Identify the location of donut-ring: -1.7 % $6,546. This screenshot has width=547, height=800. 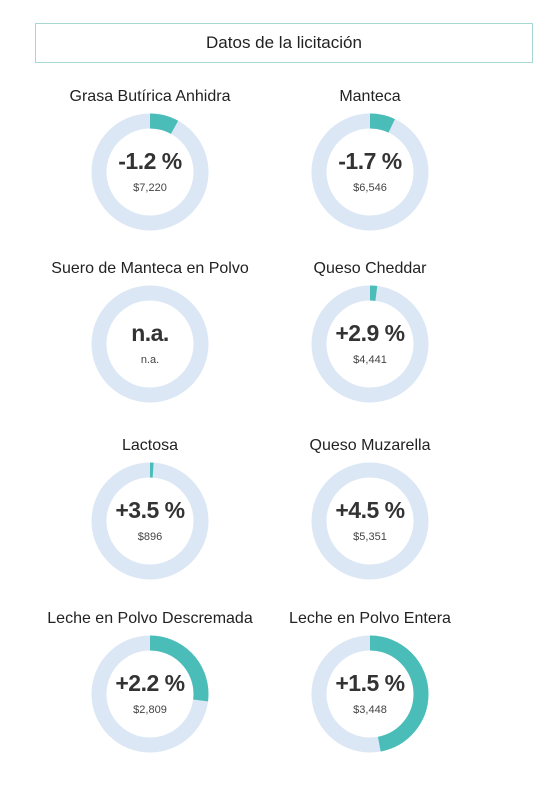
(370, 172).